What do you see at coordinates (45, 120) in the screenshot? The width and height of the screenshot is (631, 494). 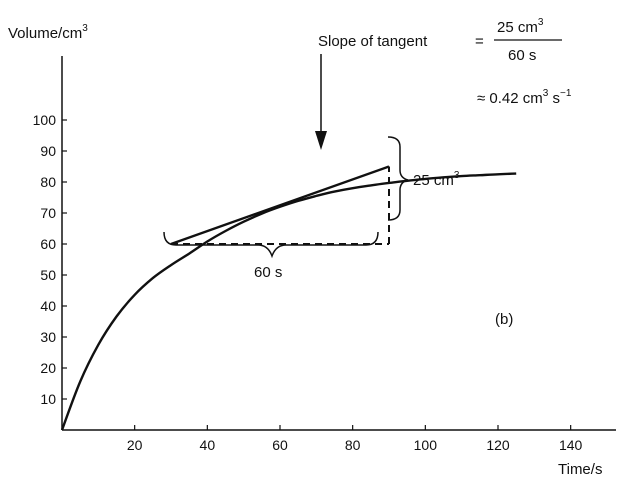 I see `y-tick-label: 100` at bounding box center [45, 120].